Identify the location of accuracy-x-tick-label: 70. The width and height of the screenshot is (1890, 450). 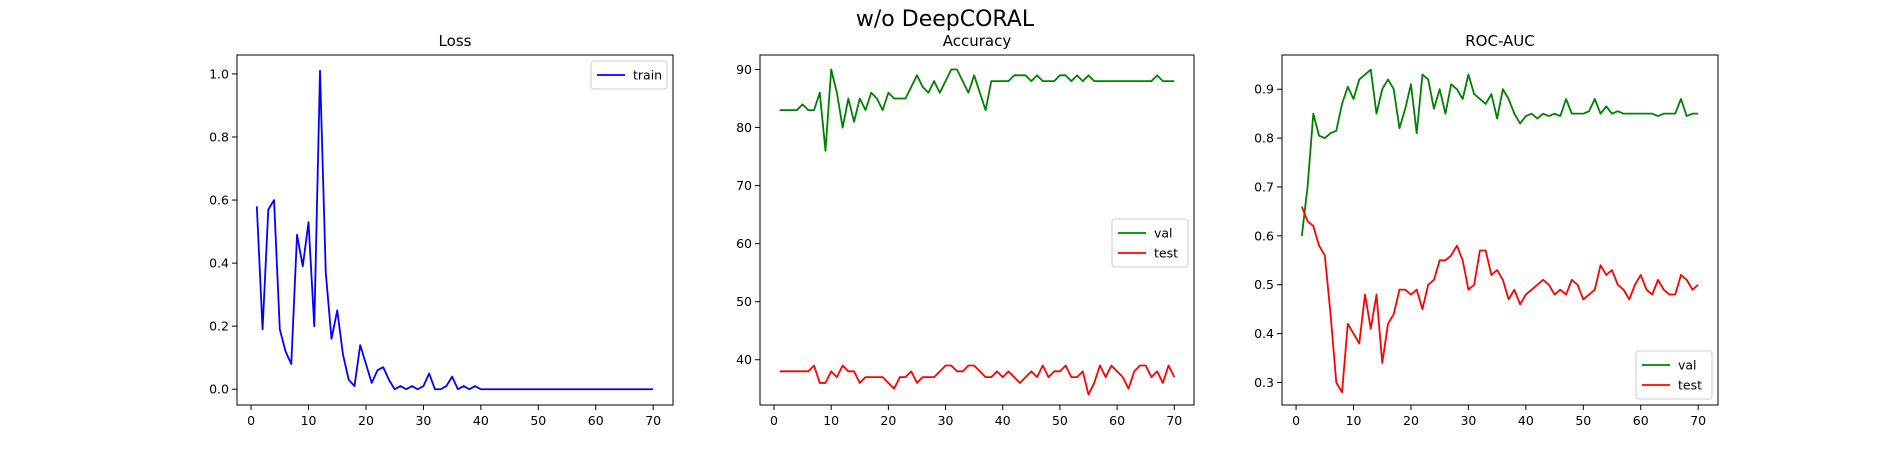
(1174, 420).